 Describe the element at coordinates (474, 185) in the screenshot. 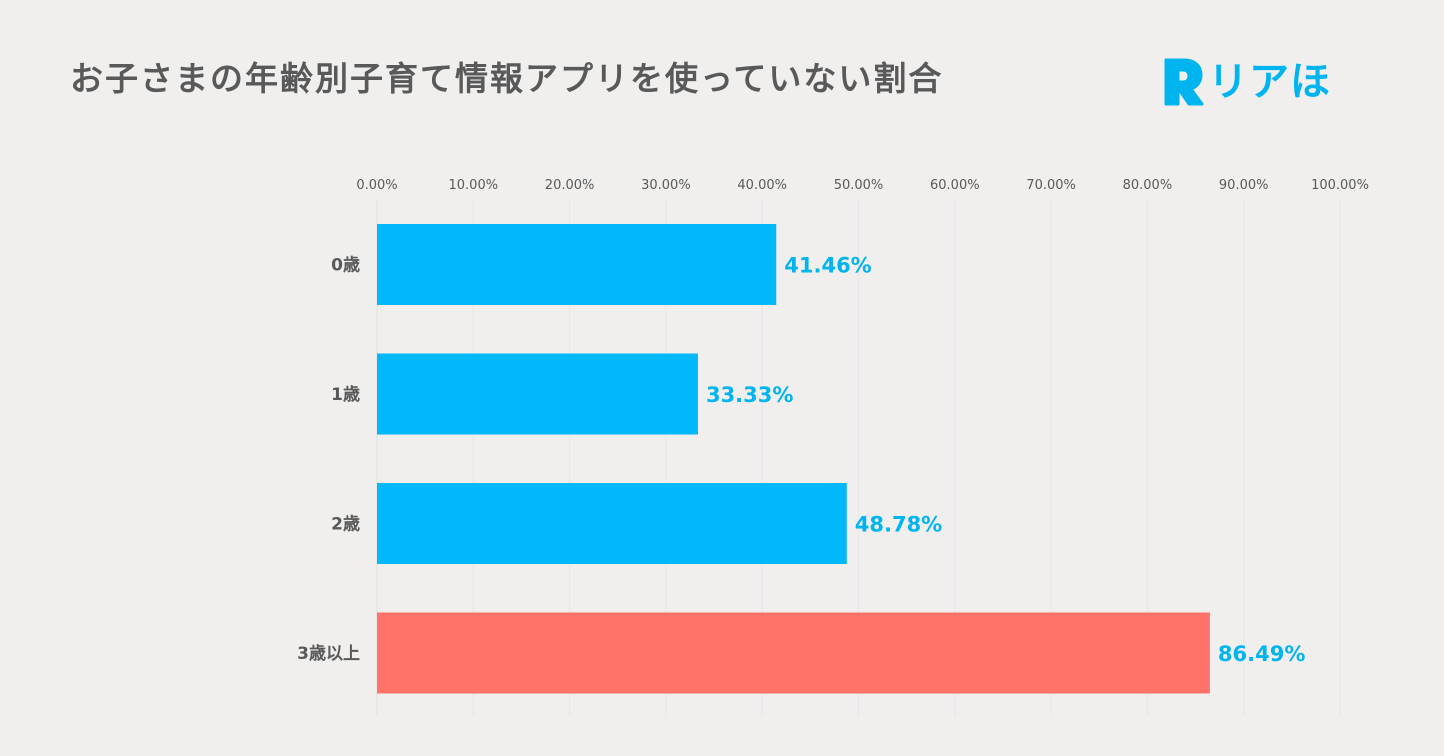

I see `x-tick-label: 10.00%` at that location.